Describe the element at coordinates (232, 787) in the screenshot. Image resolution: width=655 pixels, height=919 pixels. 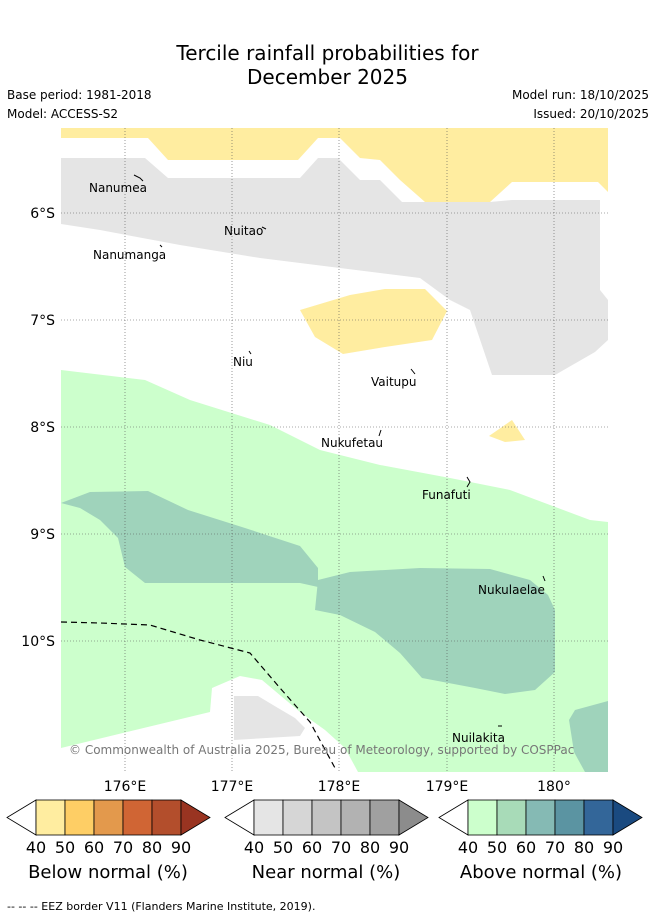
I see `lon-label-177e: 177°E` at that location.